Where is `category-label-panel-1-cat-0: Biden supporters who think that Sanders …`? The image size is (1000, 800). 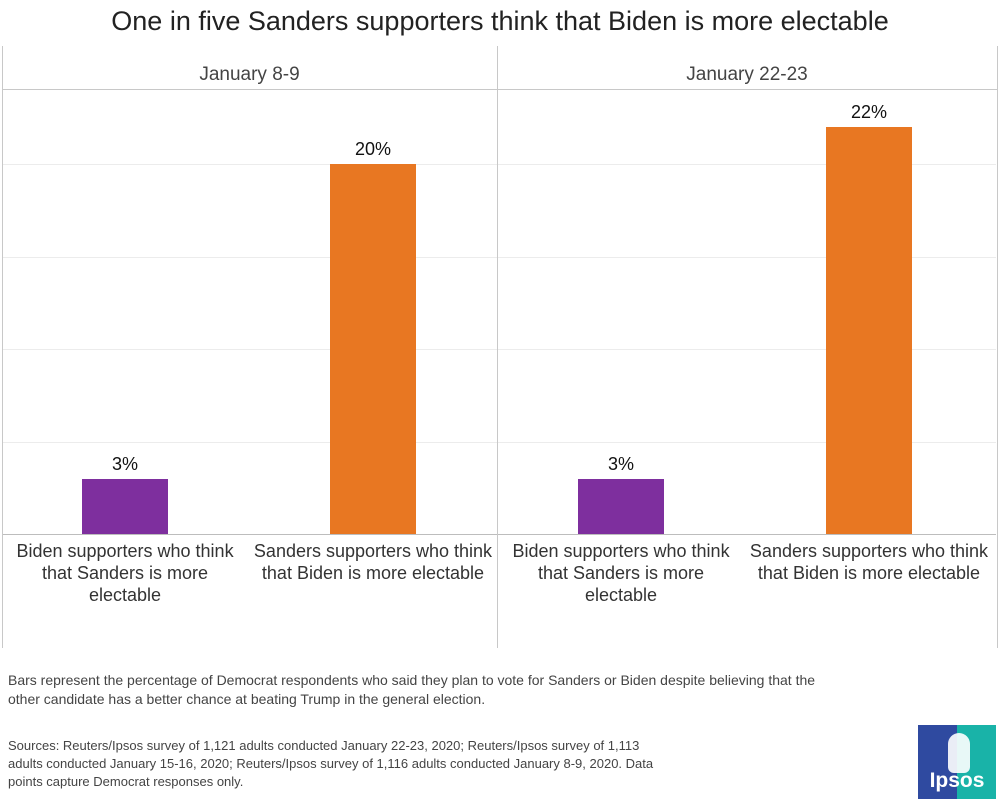 category-label-panel-1-cat-0: Biden supporters who think that Sanders … is located at coordinates (621, 573).